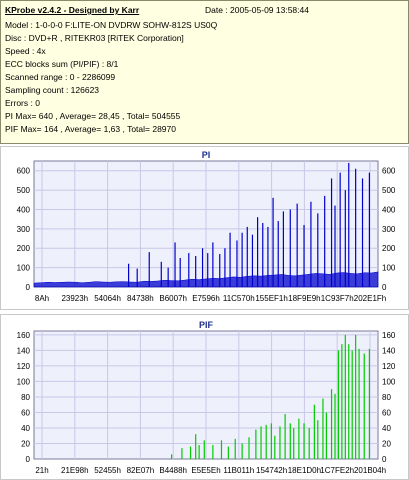  What do you see at coordinates (389, 171) in the screenshot?
I see `pi-y-tick-right: 600` at bounding box center [389, 171].